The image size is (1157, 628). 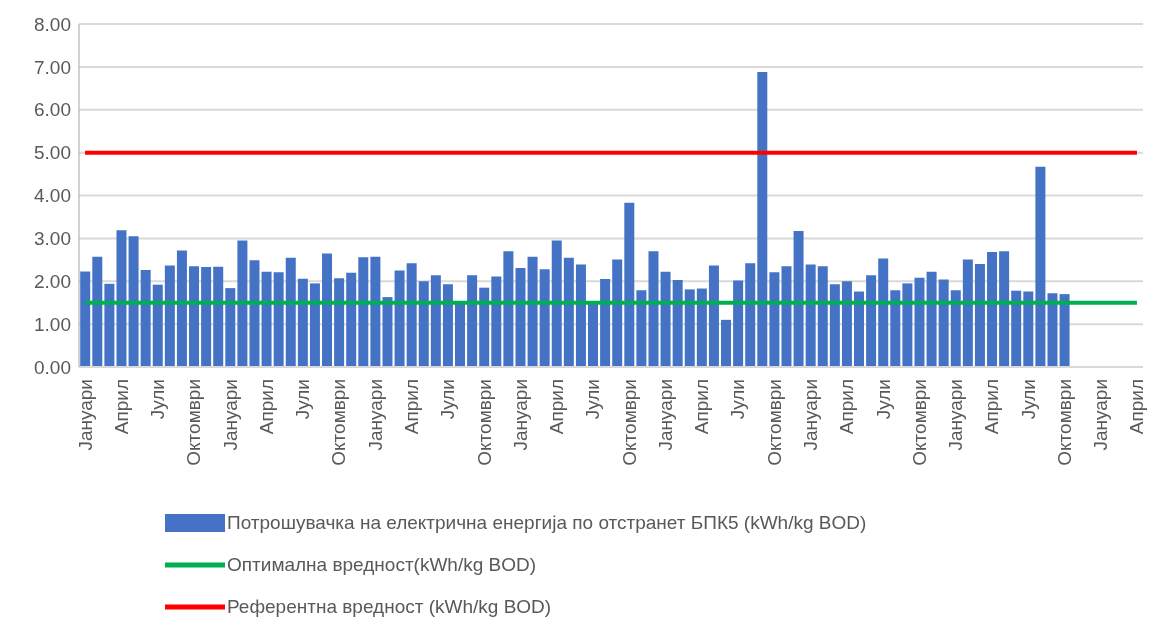 What do you see at coordinates (547, 523) in the screenshot?
I see `legend-label: Потрошувачка на електрична енергија по отстранет БПК5 (kWh/kg BOD)` at bounding box center [547, 523].